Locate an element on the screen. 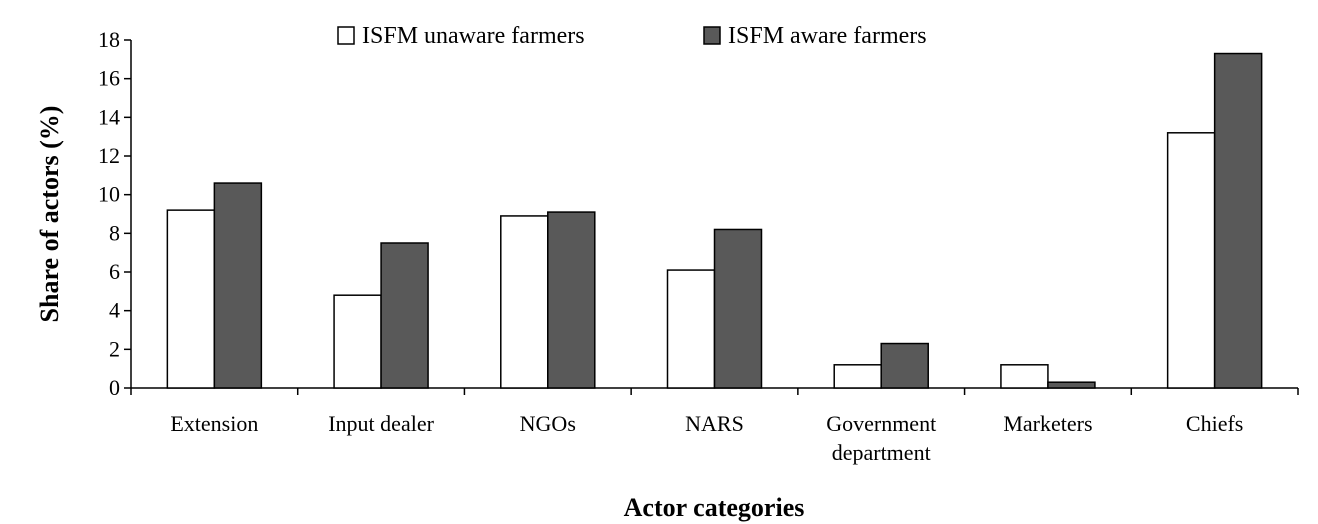  category-label: Chiefs is located at coordinates (1214, 423).